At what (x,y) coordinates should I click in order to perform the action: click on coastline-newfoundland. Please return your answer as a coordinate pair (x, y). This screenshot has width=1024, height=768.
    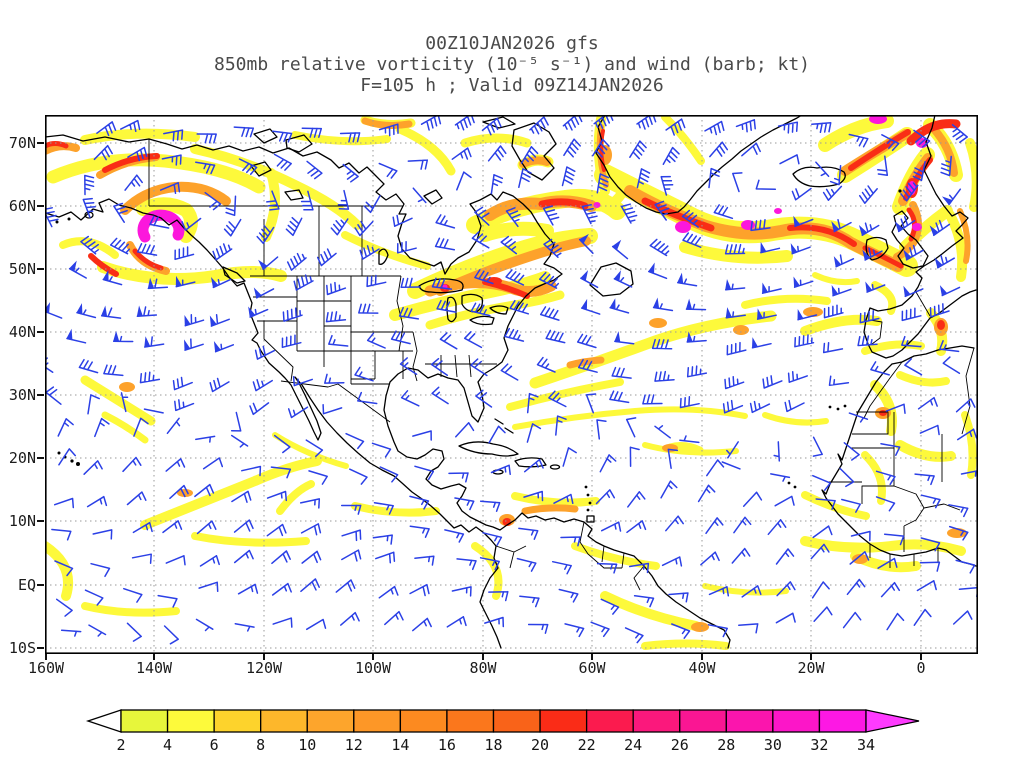
    Looking at the image, I should click on (611, 279).